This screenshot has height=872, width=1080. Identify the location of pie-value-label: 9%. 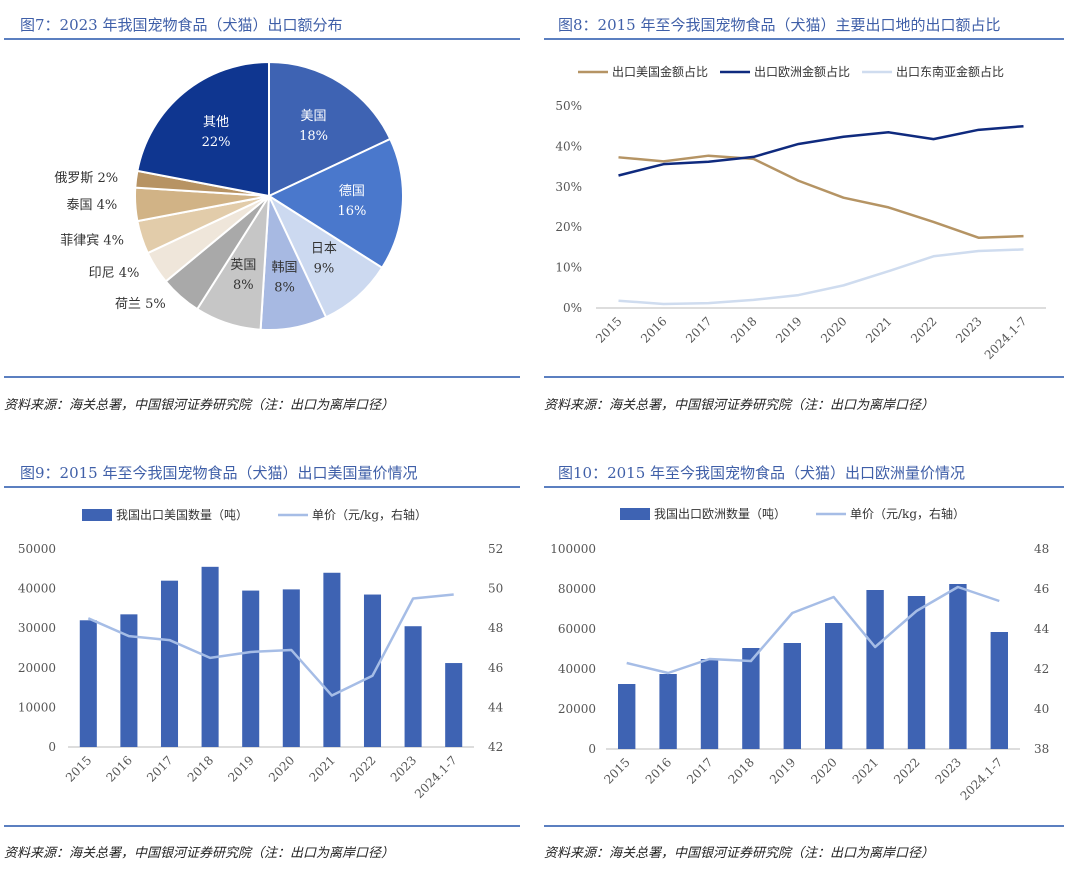
(324, 268).